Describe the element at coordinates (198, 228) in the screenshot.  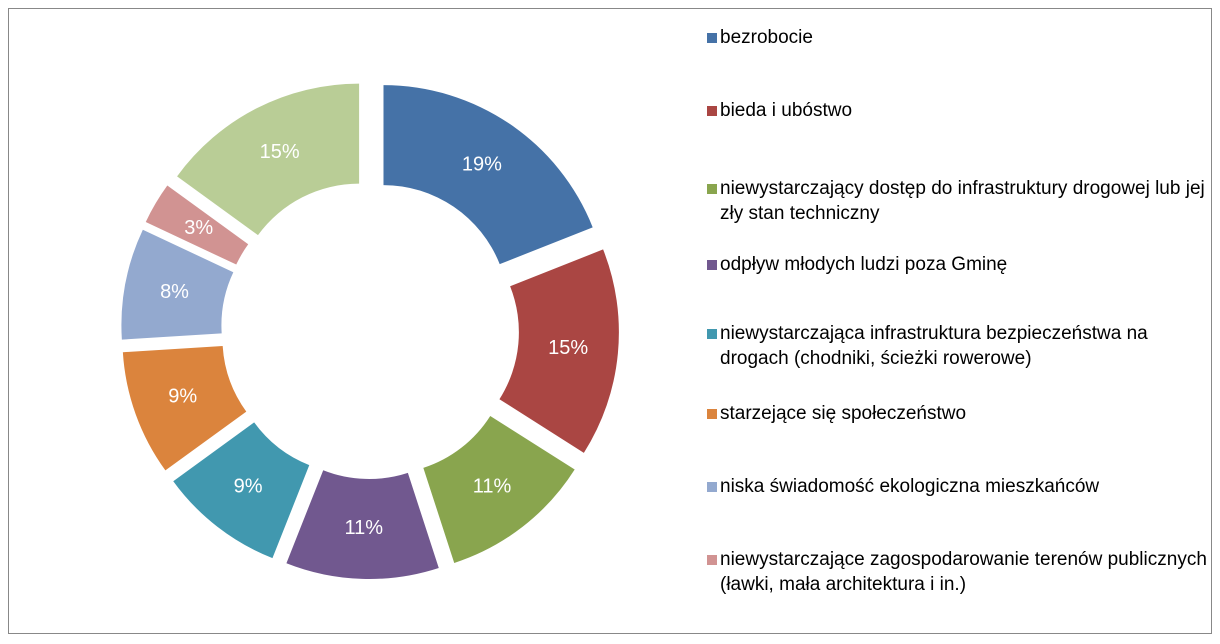
I see `data-label: 3%` at that location.